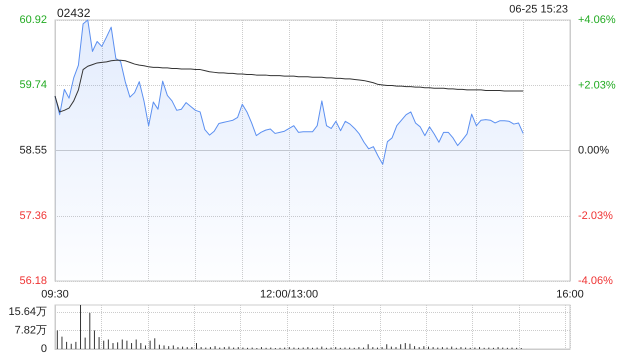 The width and height of the screenshot is (640, 360). What do you see at coordinates (596, 281) in the screenshot?
I see `y2-tick-label: -4.06%` at bounding box center [596, 281].